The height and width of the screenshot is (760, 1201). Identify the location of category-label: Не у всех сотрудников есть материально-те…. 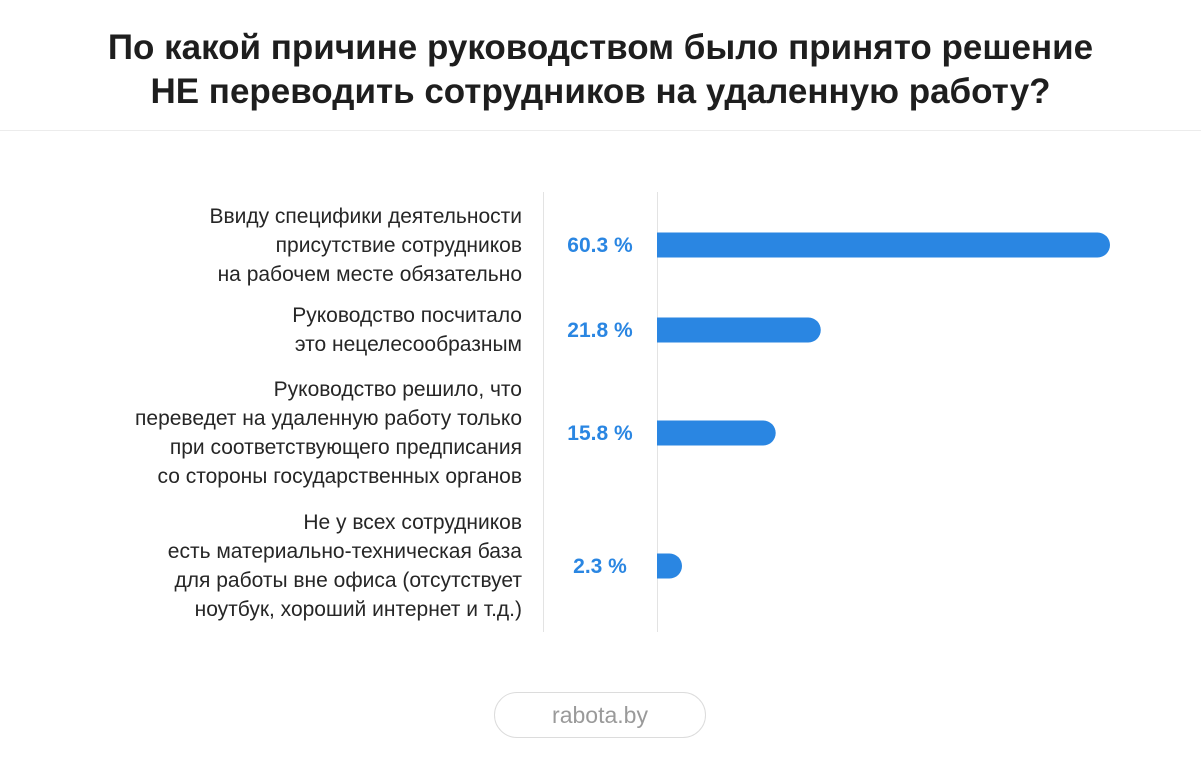
(287, 566).